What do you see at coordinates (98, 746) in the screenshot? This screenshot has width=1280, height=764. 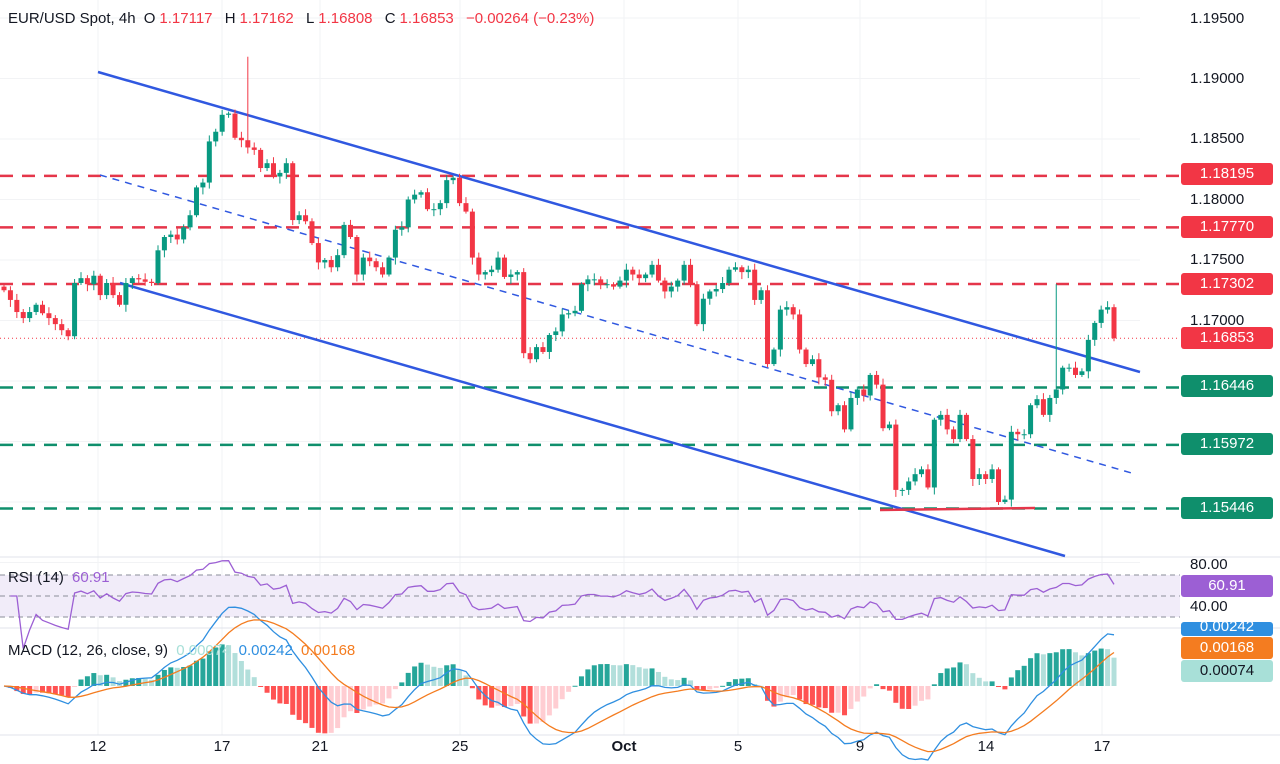 I see `time-tick: 12` at bounding box center [98, 746].